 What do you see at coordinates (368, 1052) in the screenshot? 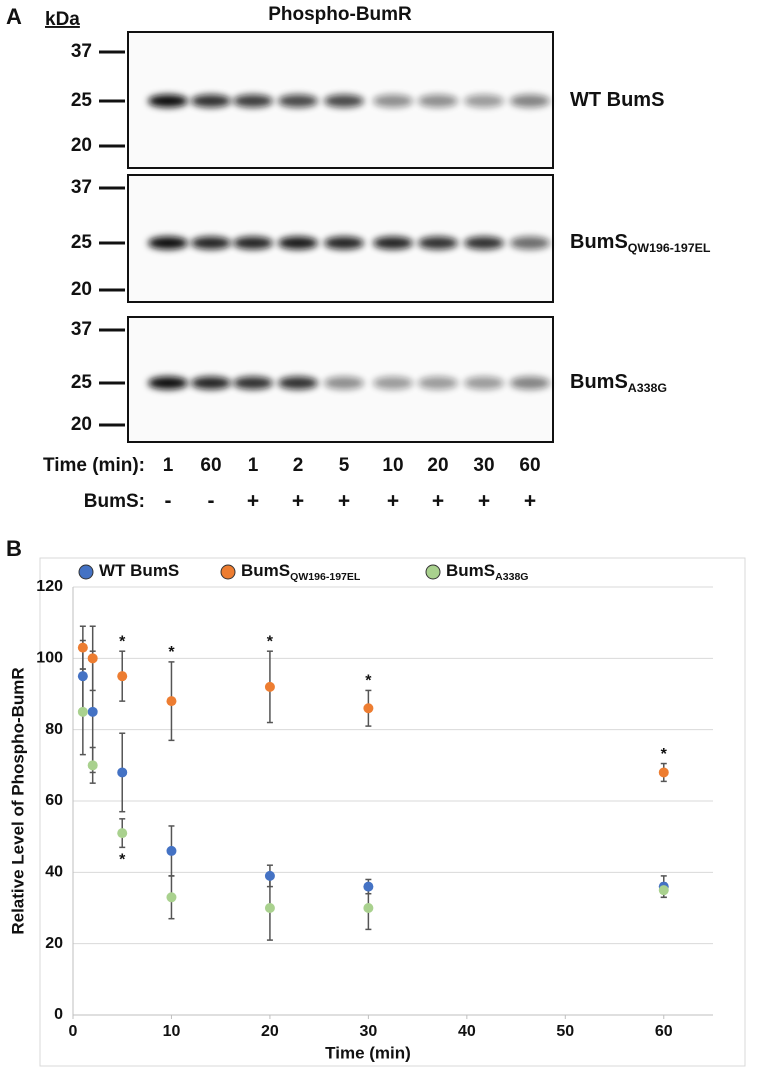
I see `x-axis-title: Time (min)` at bounding box center [368, 1052].